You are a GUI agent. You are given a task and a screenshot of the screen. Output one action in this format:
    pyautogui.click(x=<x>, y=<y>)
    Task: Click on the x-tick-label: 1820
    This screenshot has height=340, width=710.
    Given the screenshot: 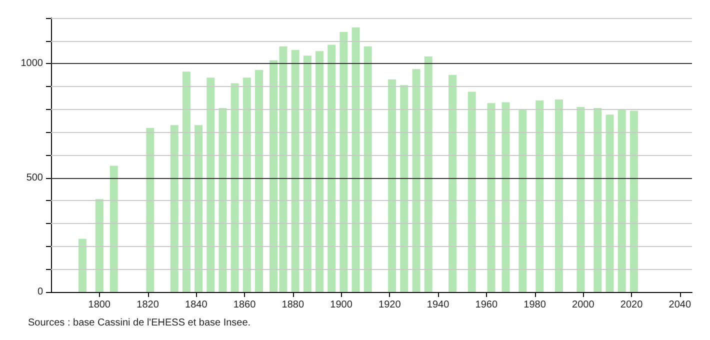 What is the action you would take?
    pyautogui.click(x=148, y=305)
    